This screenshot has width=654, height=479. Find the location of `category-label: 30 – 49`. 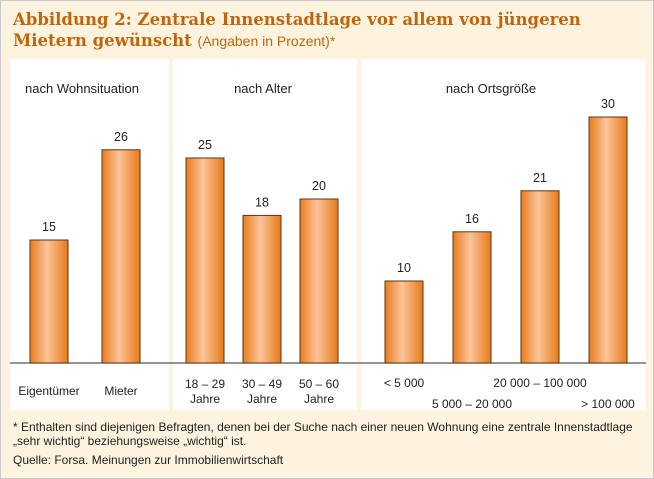

category-label: 30 – 49 is located at coordinates (262, 384).